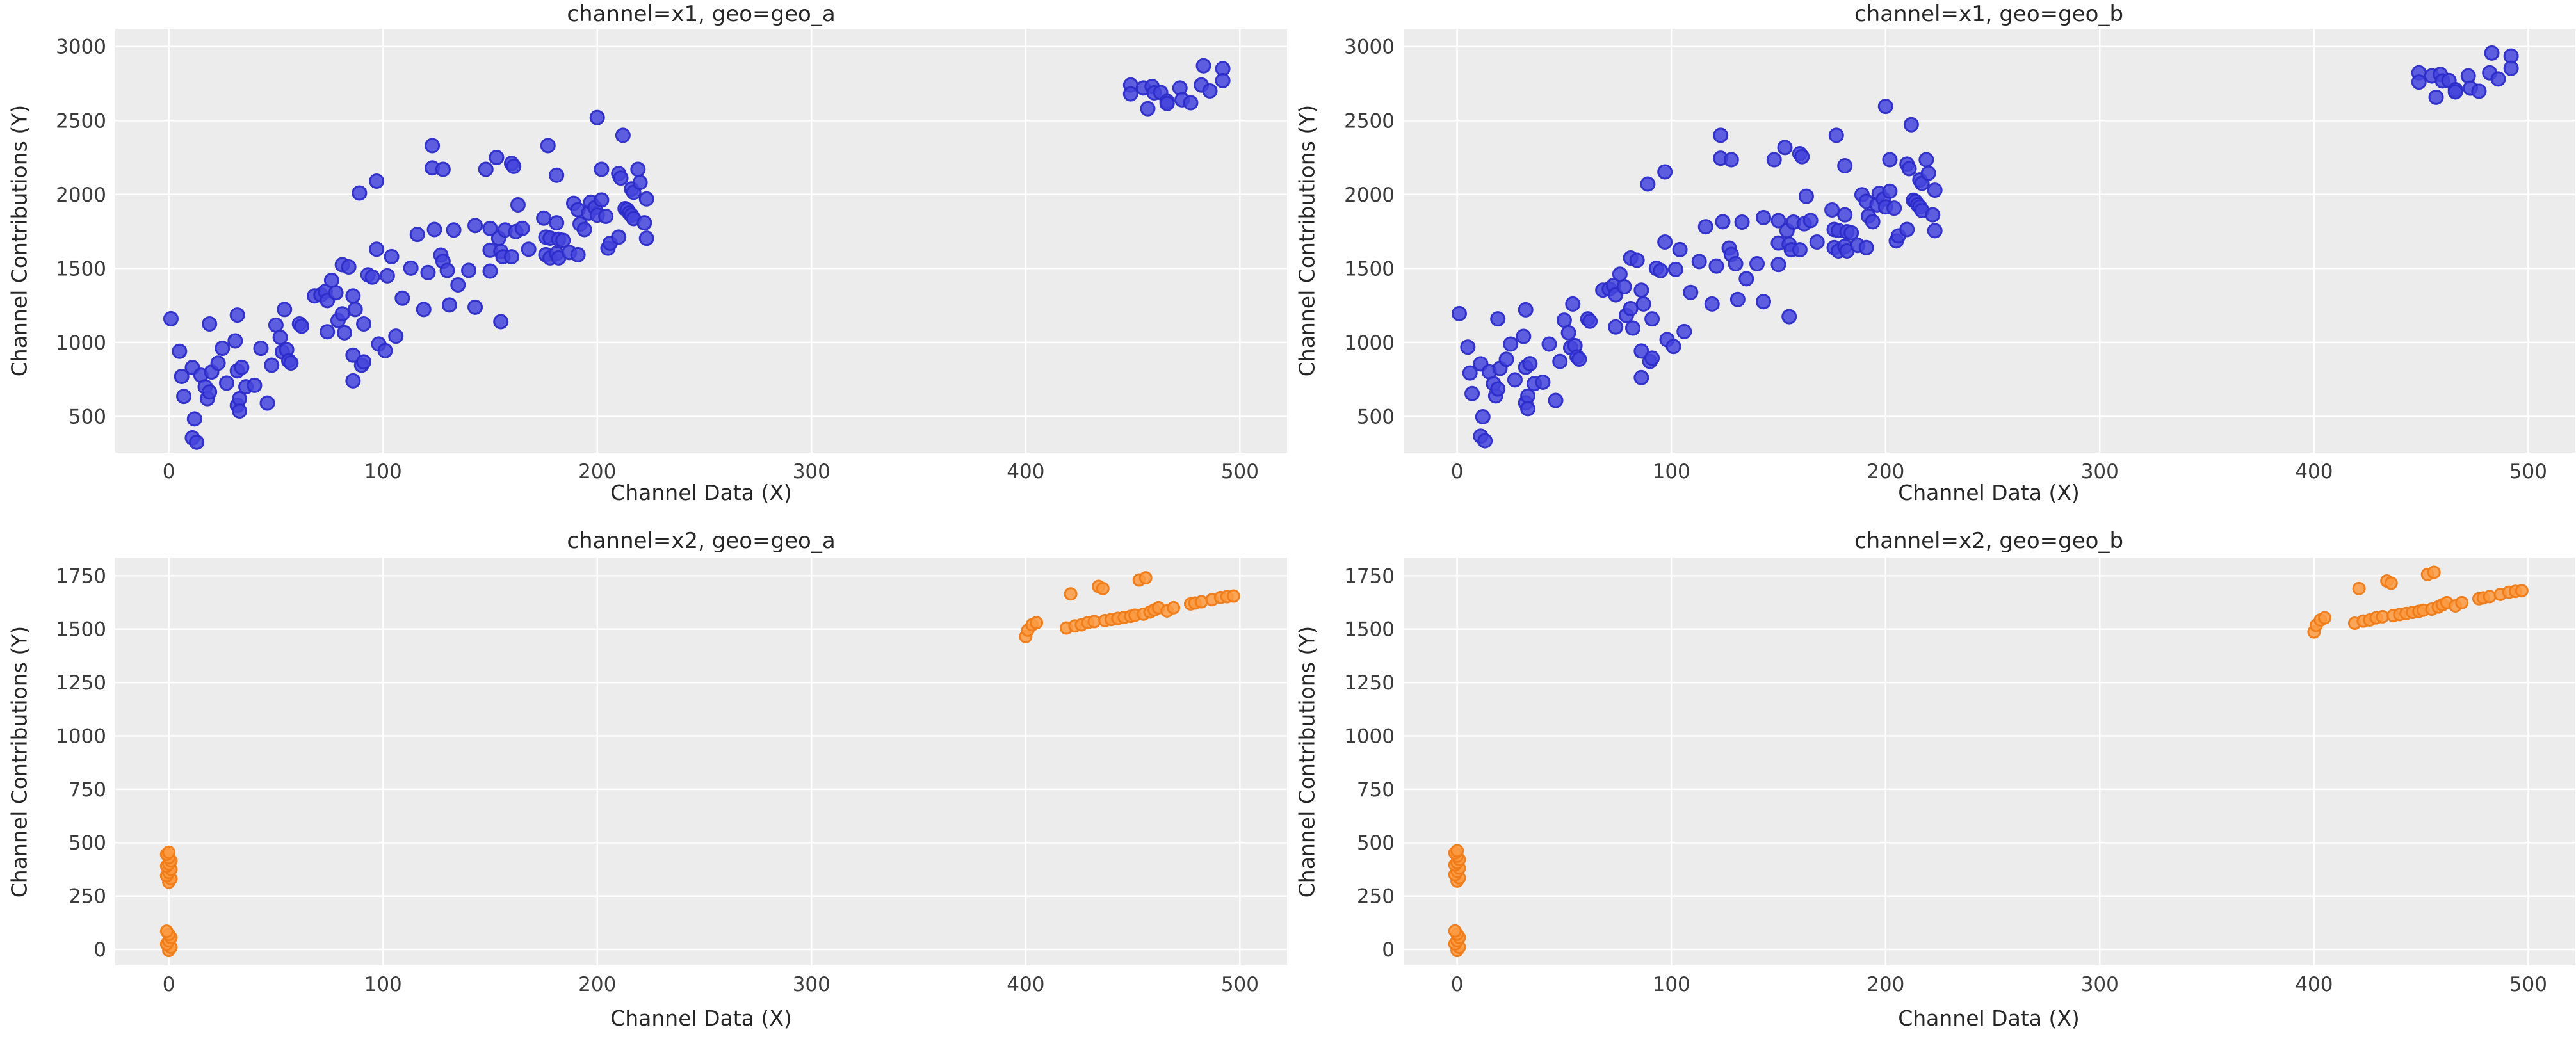 The image size is (2576, 1039). I want to click on subplot-title: channel=x1, geo=geo_a, so click(701, 14).